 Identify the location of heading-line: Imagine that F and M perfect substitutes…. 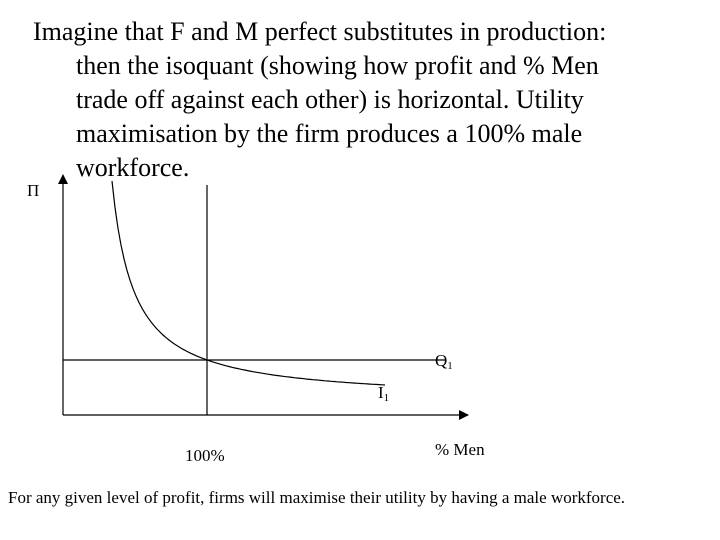
(319, 31).